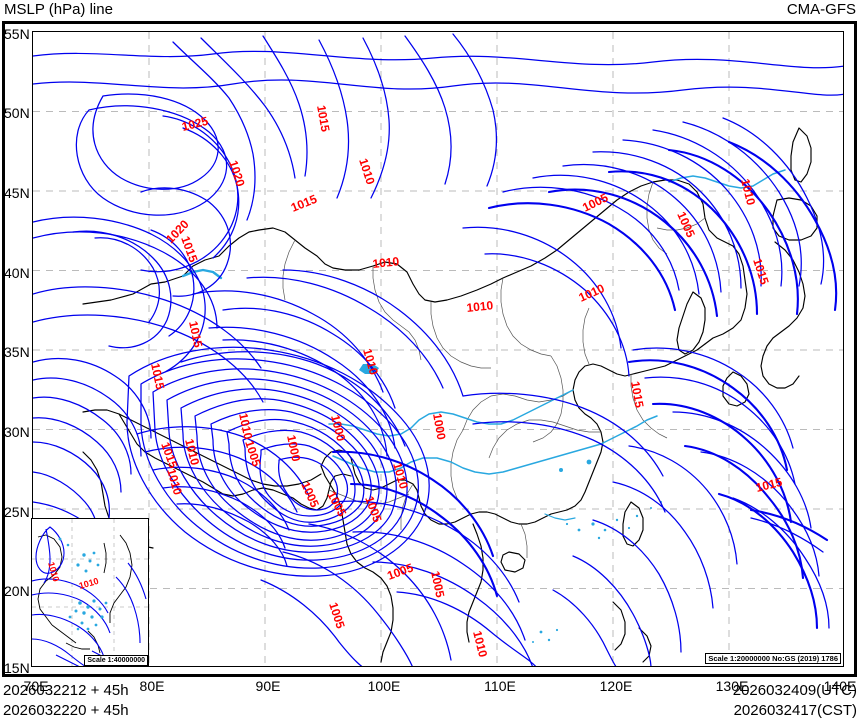 This screenshot has height=727, width=860. Describe the element at coordinates (73, 576) in the screenshot. I see `inset-contour-labels: 1010 1010` at that location.